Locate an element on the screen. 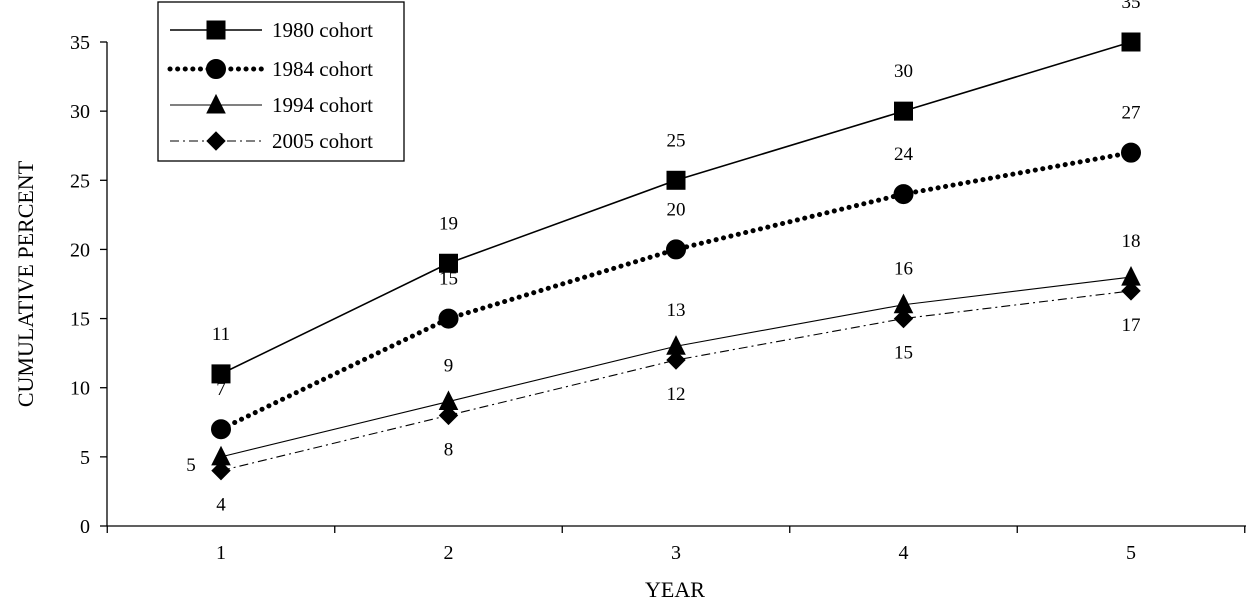 The image size is (1246, 602). y-tick-label: 15 is located at coordinates (80, 320).